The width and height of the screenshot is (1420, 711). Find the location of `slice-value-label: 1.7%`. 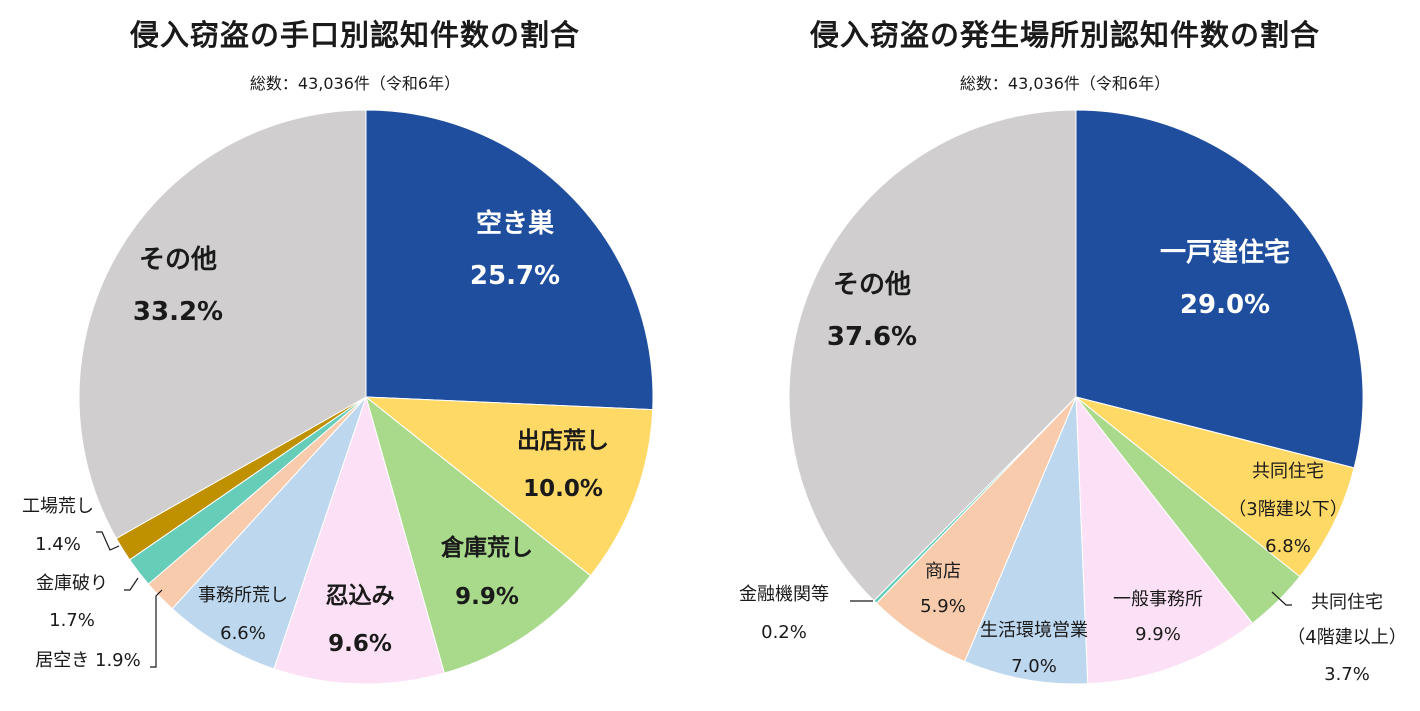

slice-value-label: 1.7% is located at coordinates (72, 620).